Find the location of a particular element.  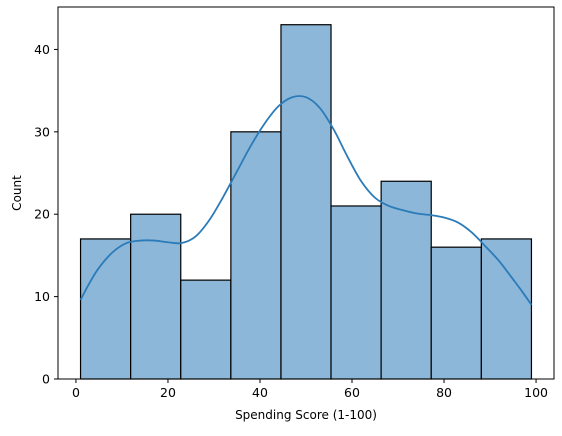

x-tick-label: 60 is located at coordinates (352, 392).